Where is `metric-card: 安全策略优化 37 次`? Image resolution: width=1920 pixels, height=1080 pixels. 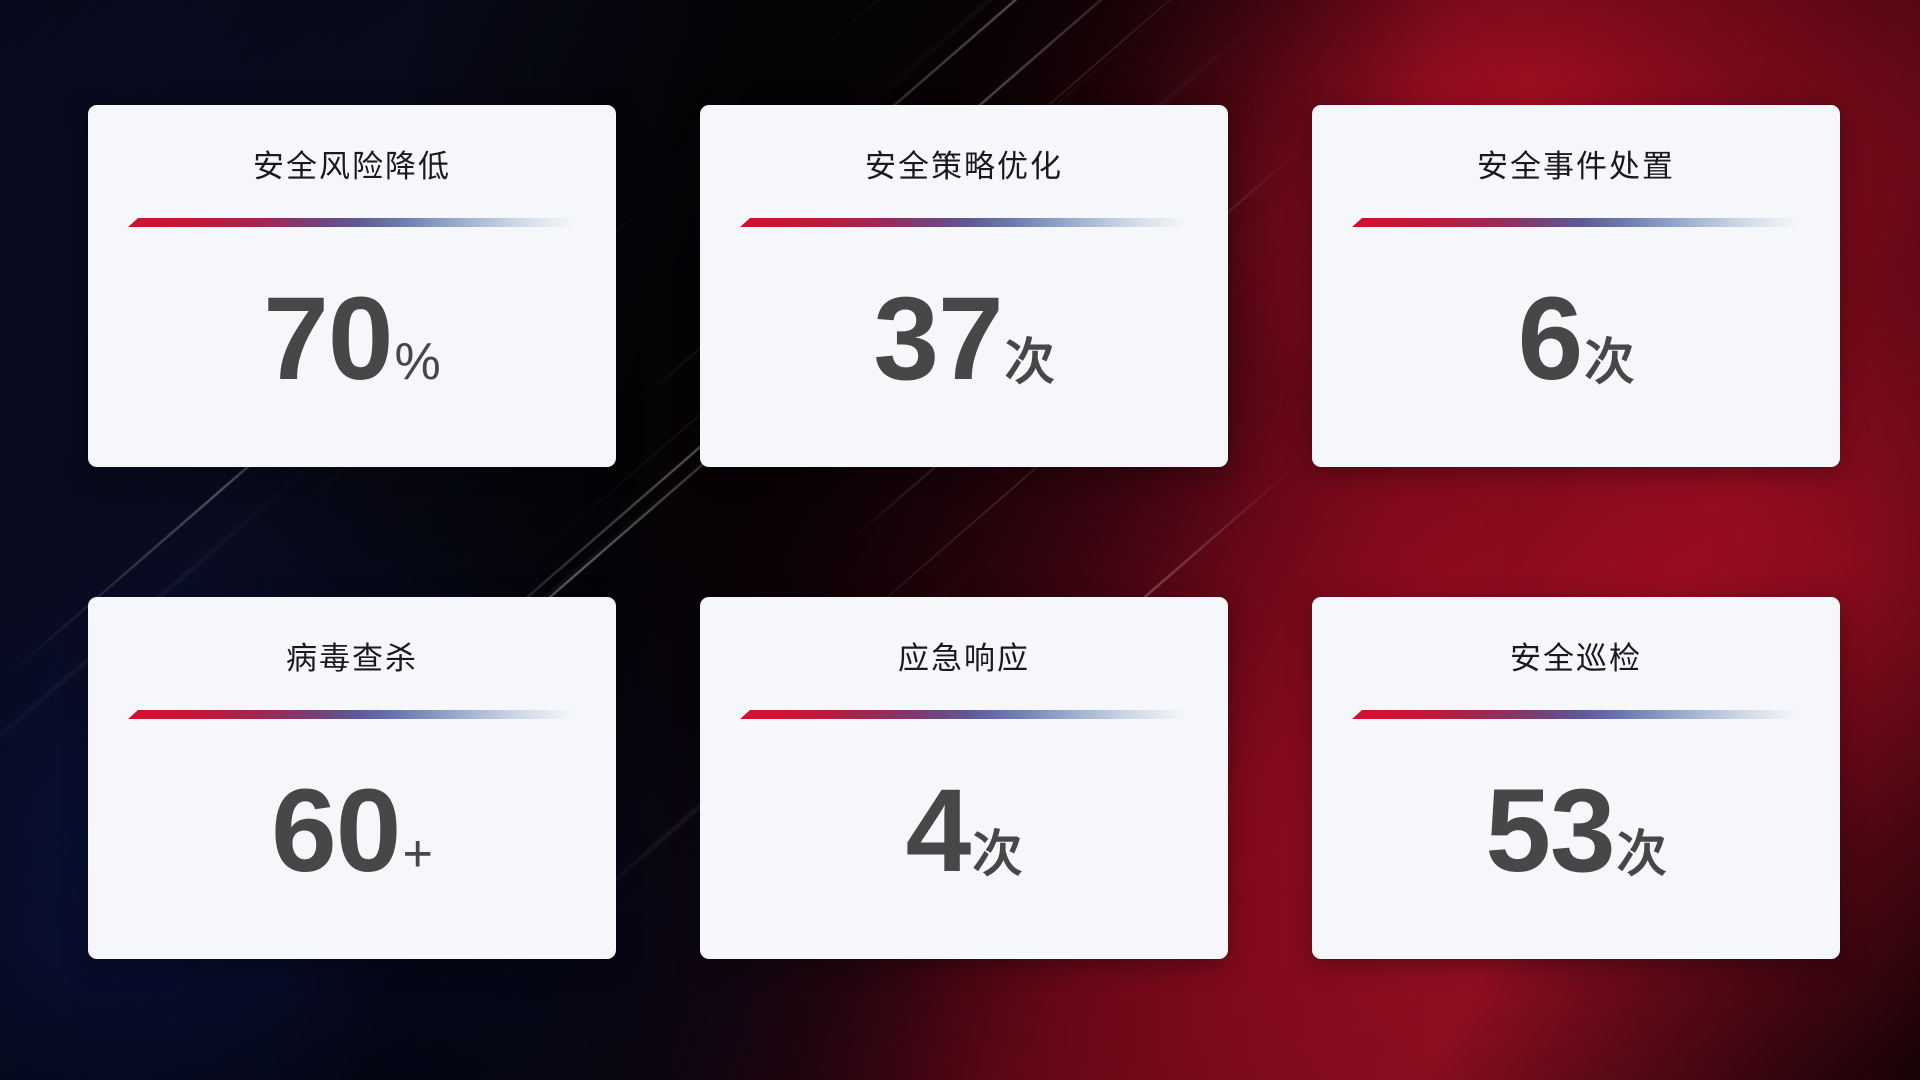 metric-card: 安全策略优化 37 次 is located at coordinates (964, 286).